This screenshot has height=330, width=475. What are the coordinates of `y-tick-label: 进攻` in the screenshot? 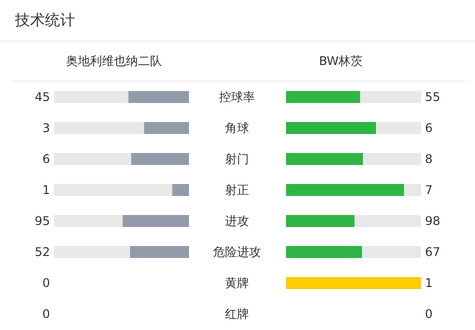 It's located at (237, 221).